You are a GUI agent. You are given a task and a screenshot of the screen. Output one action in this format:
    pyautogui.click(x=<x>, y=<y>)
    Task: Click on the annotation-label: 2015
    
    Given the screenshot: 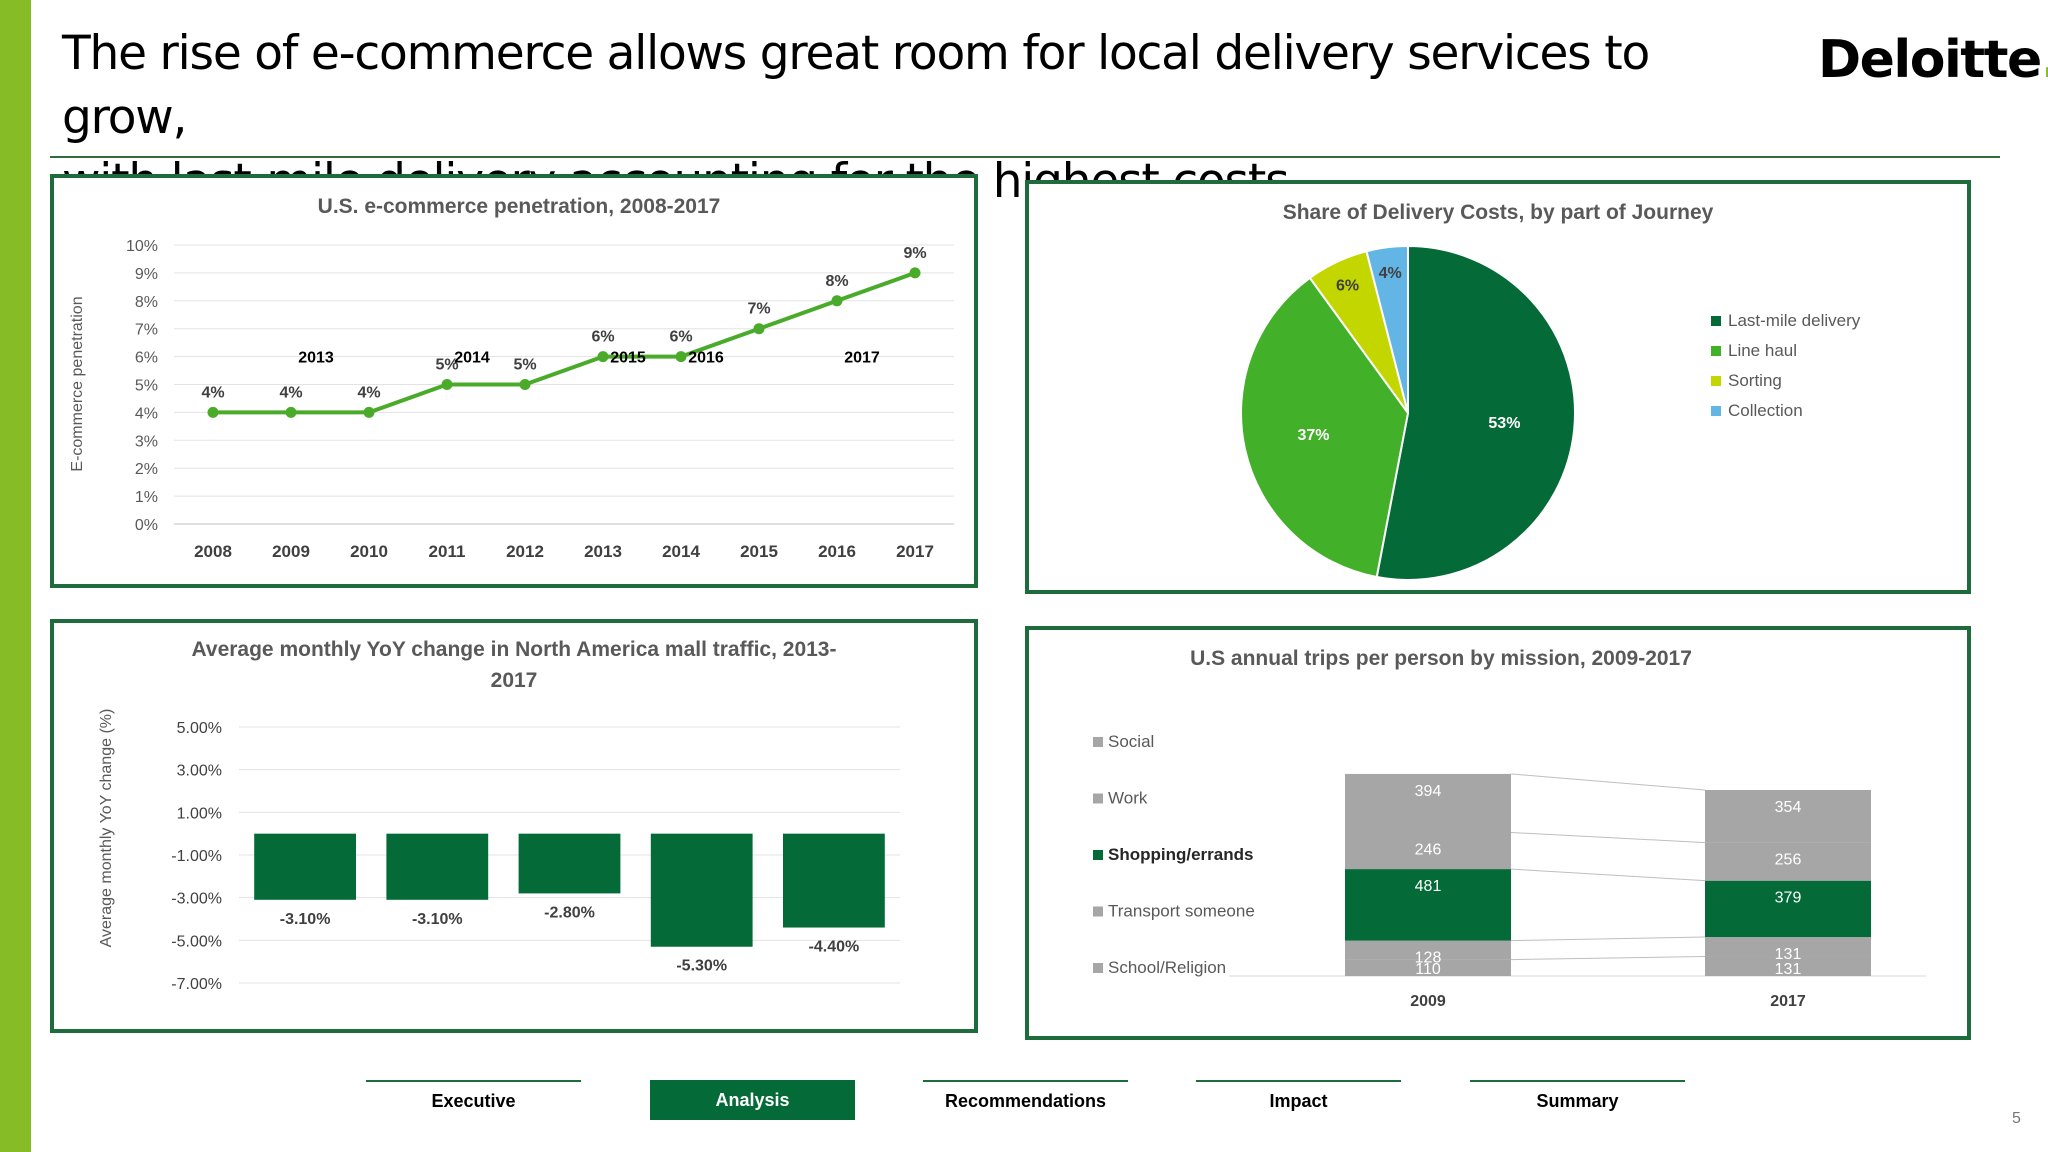 What is the action you would take?
    pyautogui.click(x=628, y=358)
    